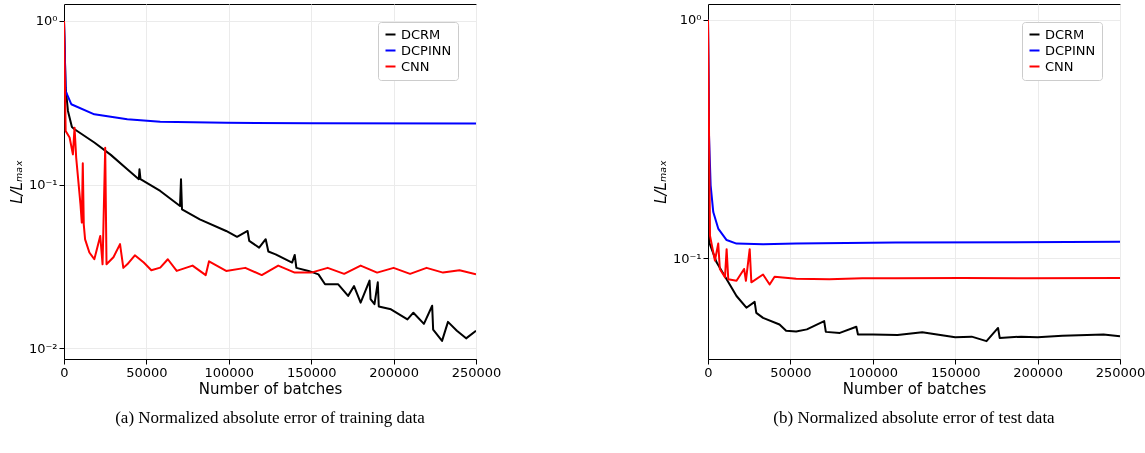  What do you see at coordinates (914, 417) in the screenshot?
I see `text: (b) Normalized absolute error of test data` at bounding box center [914, 417].